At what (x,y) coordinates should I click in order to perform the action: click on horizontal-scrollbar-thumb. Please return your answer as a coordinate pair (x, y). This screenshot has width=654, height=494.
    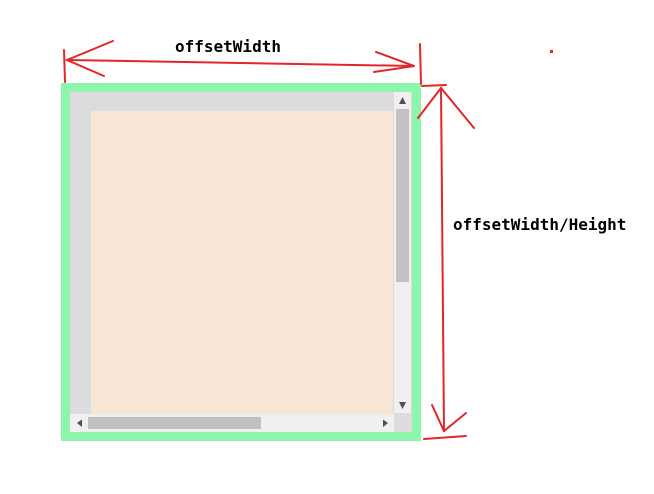
    Looking at the image, I should click on (174, 423).